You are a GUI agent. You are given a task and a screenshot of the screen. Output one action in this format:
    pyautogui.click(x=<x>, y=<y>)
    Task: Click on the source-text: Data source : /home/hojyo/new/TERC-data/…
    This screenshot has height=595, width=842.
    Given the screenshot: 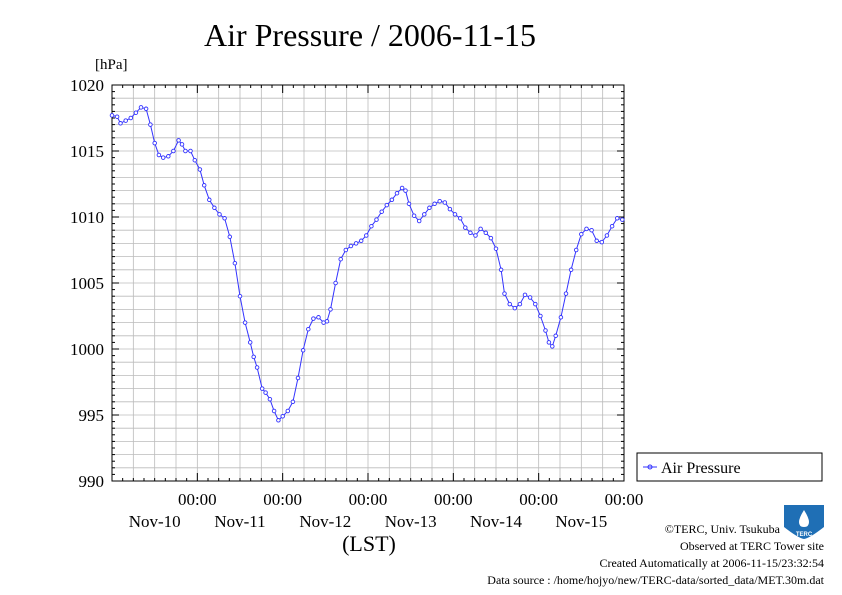 What is the action you would take?
    pyautogui.click(x=655, y=580)
    